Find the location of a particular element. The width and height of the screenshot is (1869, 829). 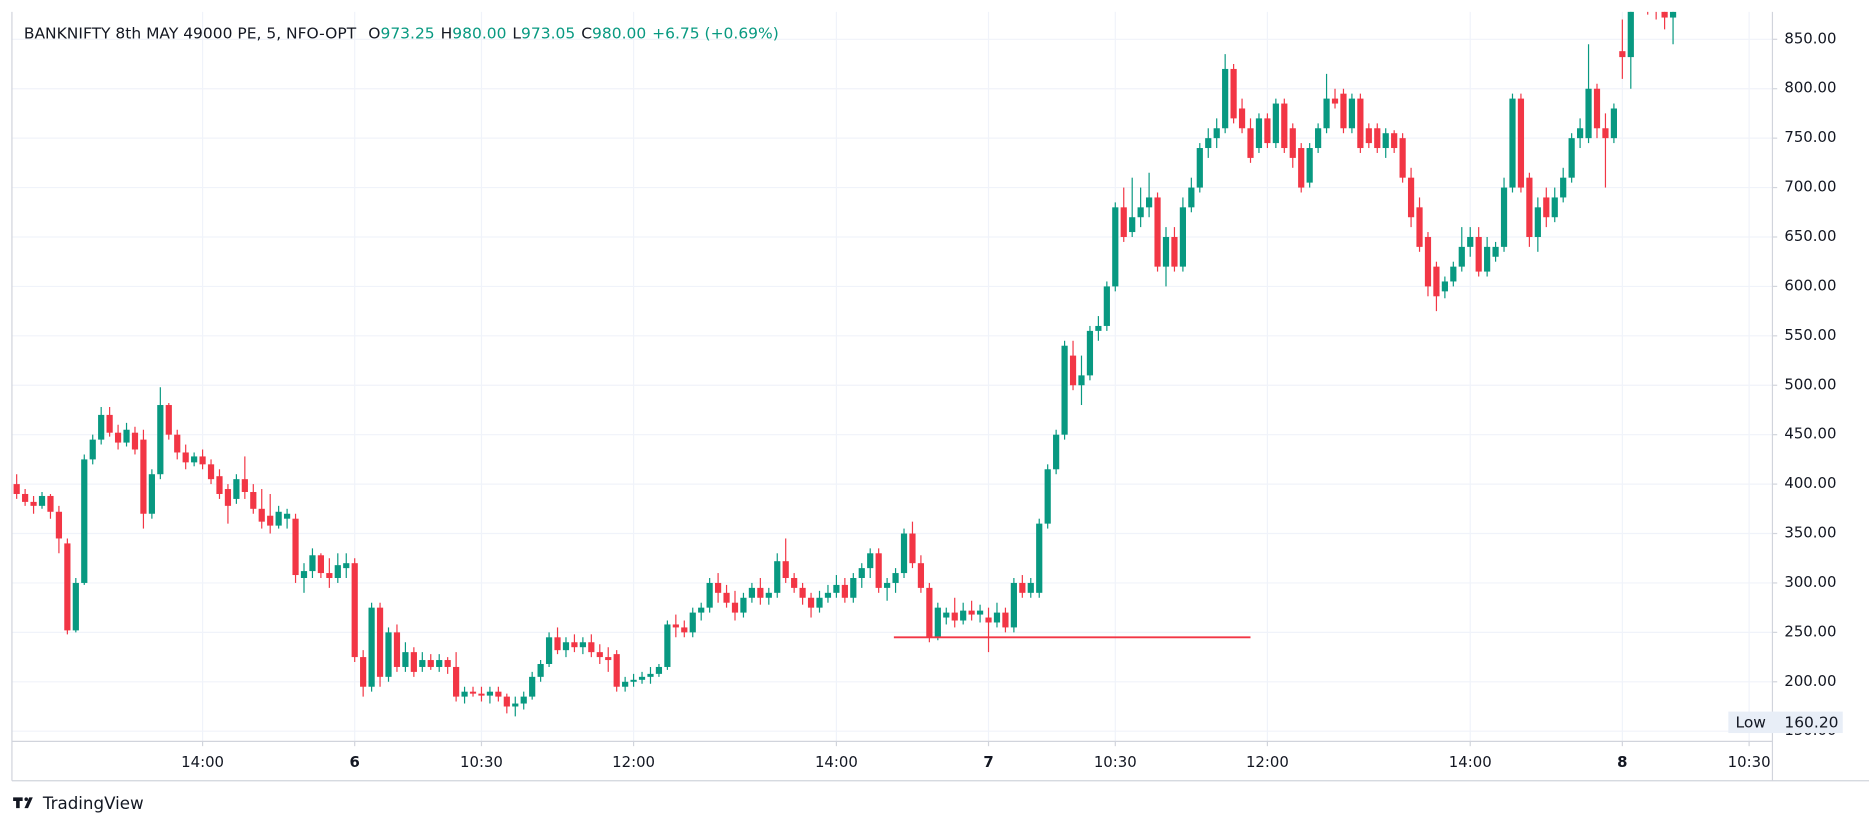

x-tick-label: 12:00 is located at coordinates (1267, 762).